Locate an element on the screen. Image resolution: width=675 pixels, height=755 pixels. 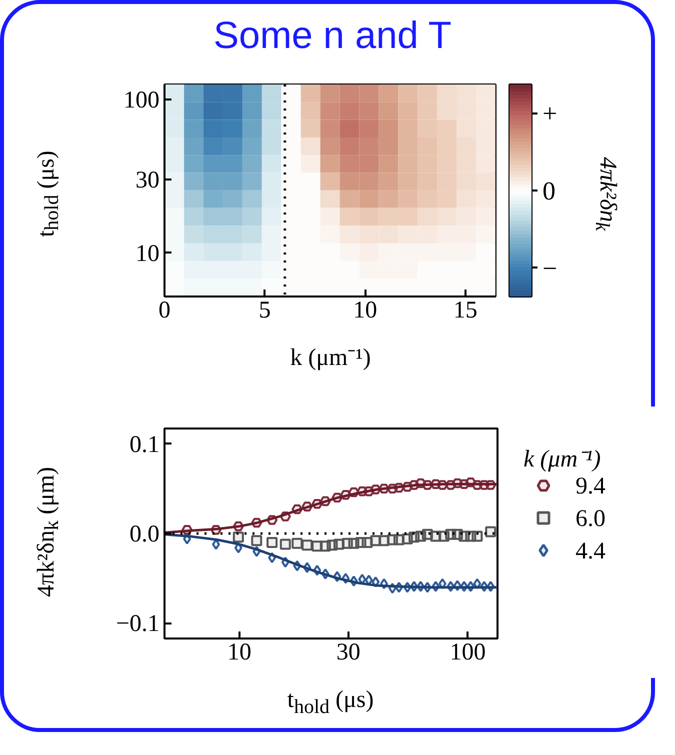
y-tick-label: −0.1 is located at coordinates (138, 624).